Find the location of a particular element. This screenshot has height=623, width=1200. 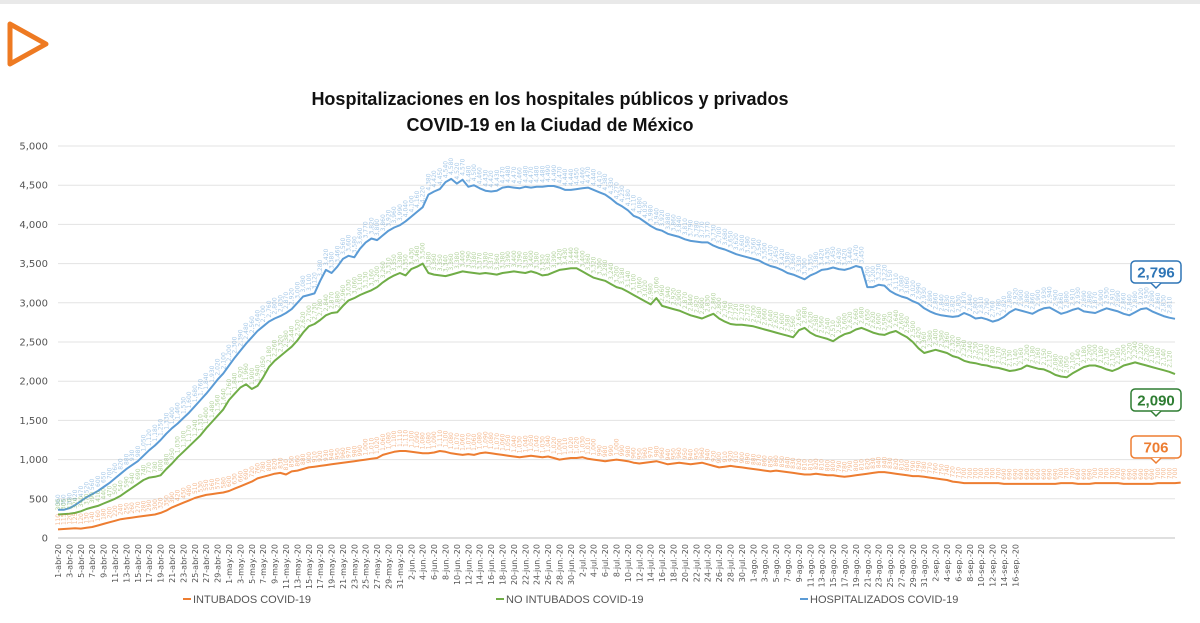

data-label: 870 is located at coordinates (759, 460).